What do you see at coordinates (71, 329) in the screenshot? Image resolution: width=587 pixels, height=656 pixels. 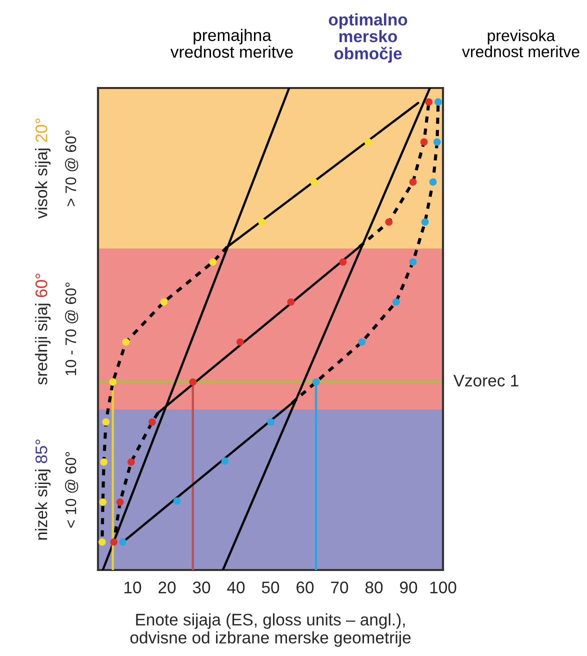 I see `band-label: 10 - 70 @ 60°` at bounding box center [71, 329].